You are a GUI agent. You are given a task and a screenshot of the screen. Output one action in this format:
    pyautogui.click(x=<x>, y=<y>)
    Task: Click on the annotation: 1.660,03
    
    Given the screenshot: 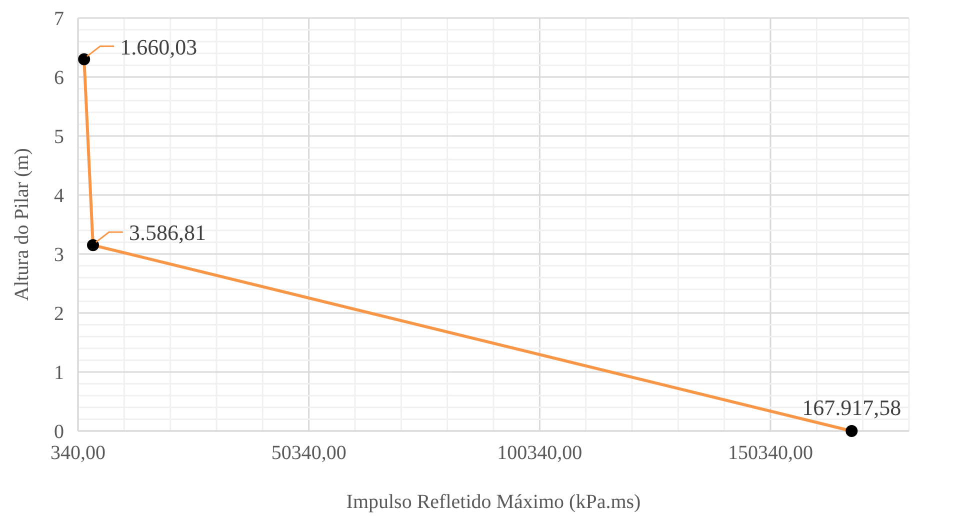 What is the action you would take?
    pyautogui.click(x=159, y=47)
    